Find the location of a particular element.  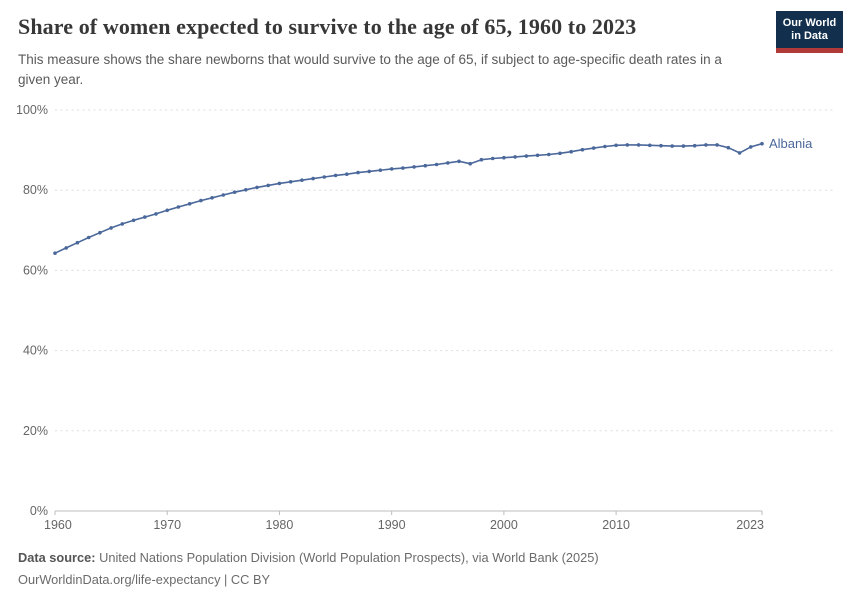

y-tick-label: 0% is located at coordinates (39, 511).